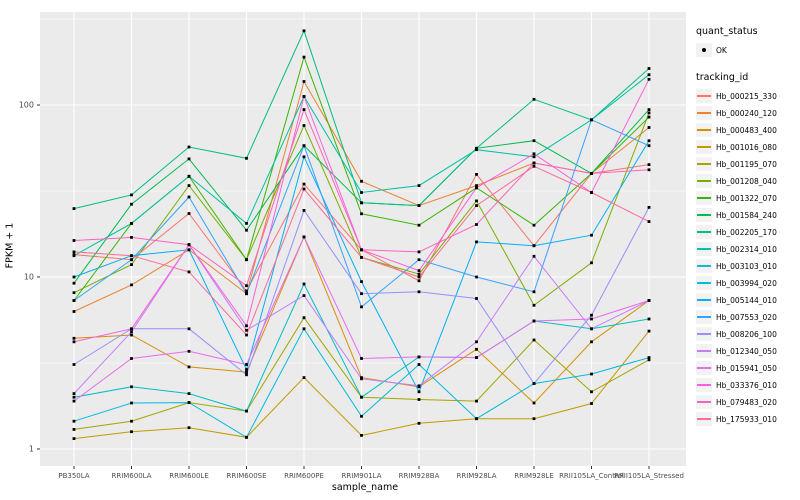  I want to click on legend-item-Hb_005144_010: Hb_005144_010, so click(748, 300).